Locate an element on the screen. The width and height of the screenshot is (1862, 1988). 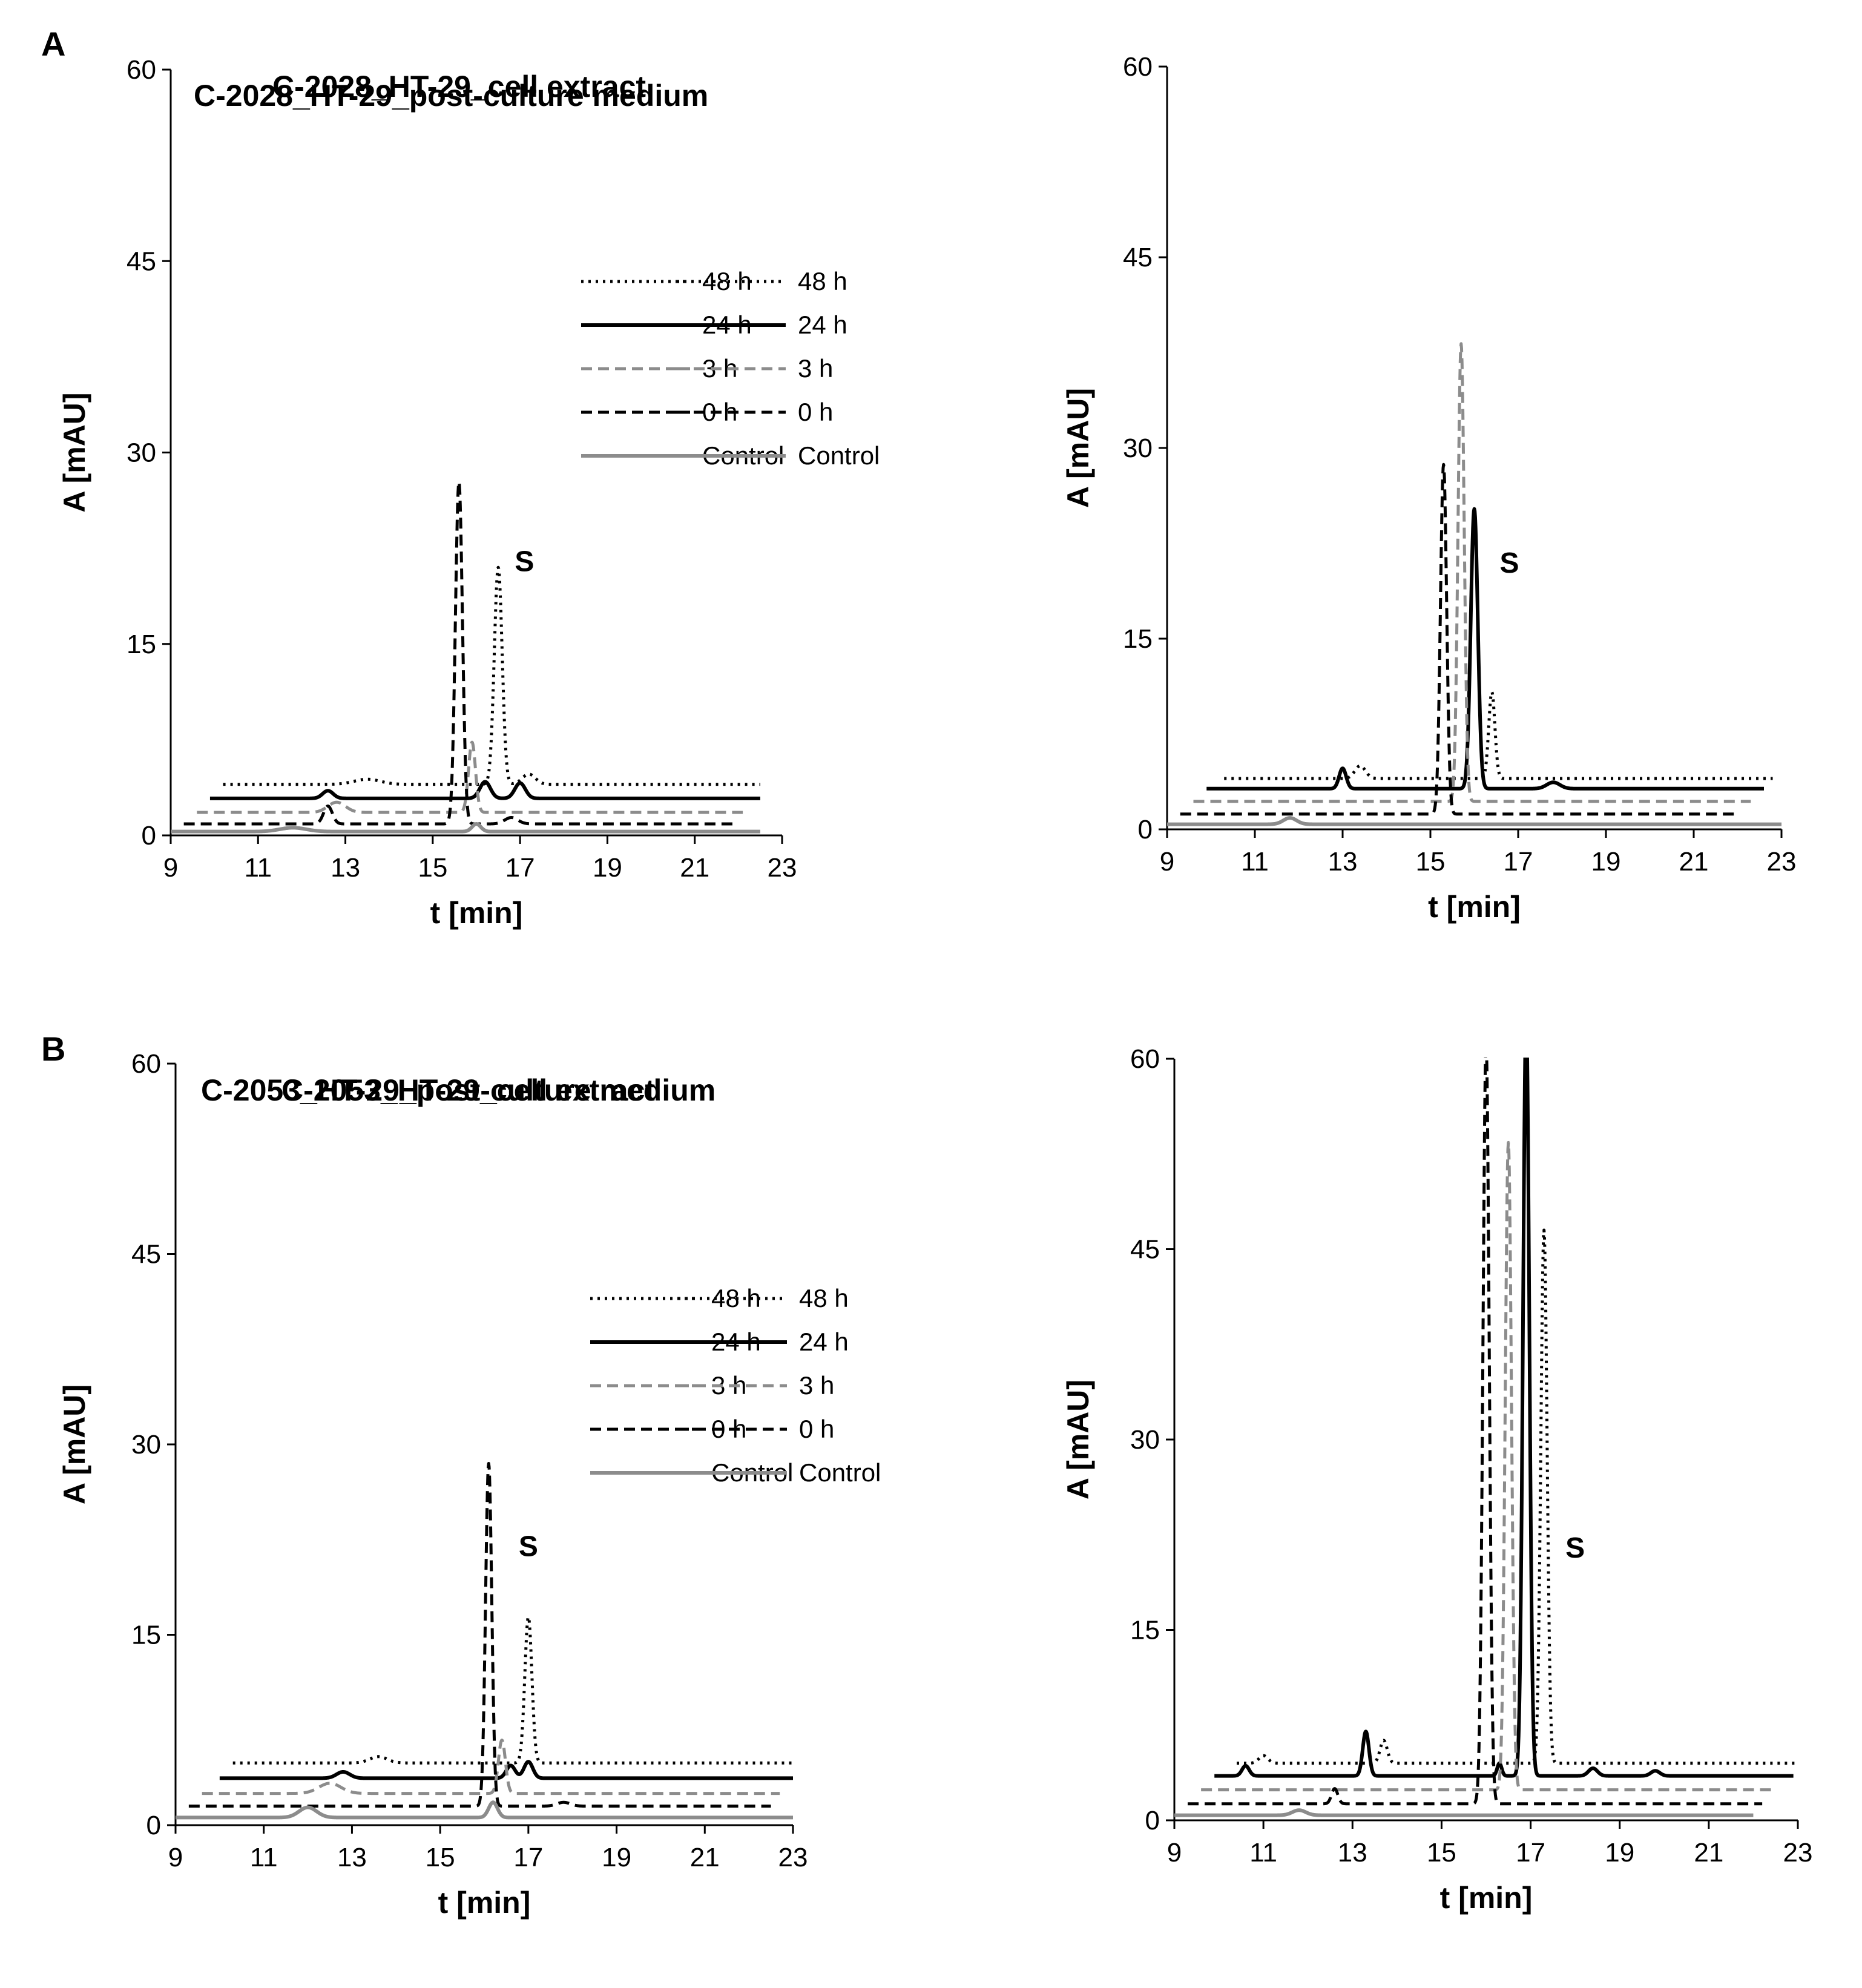
panel-label-b: B is located at coordinates (53, 1049).